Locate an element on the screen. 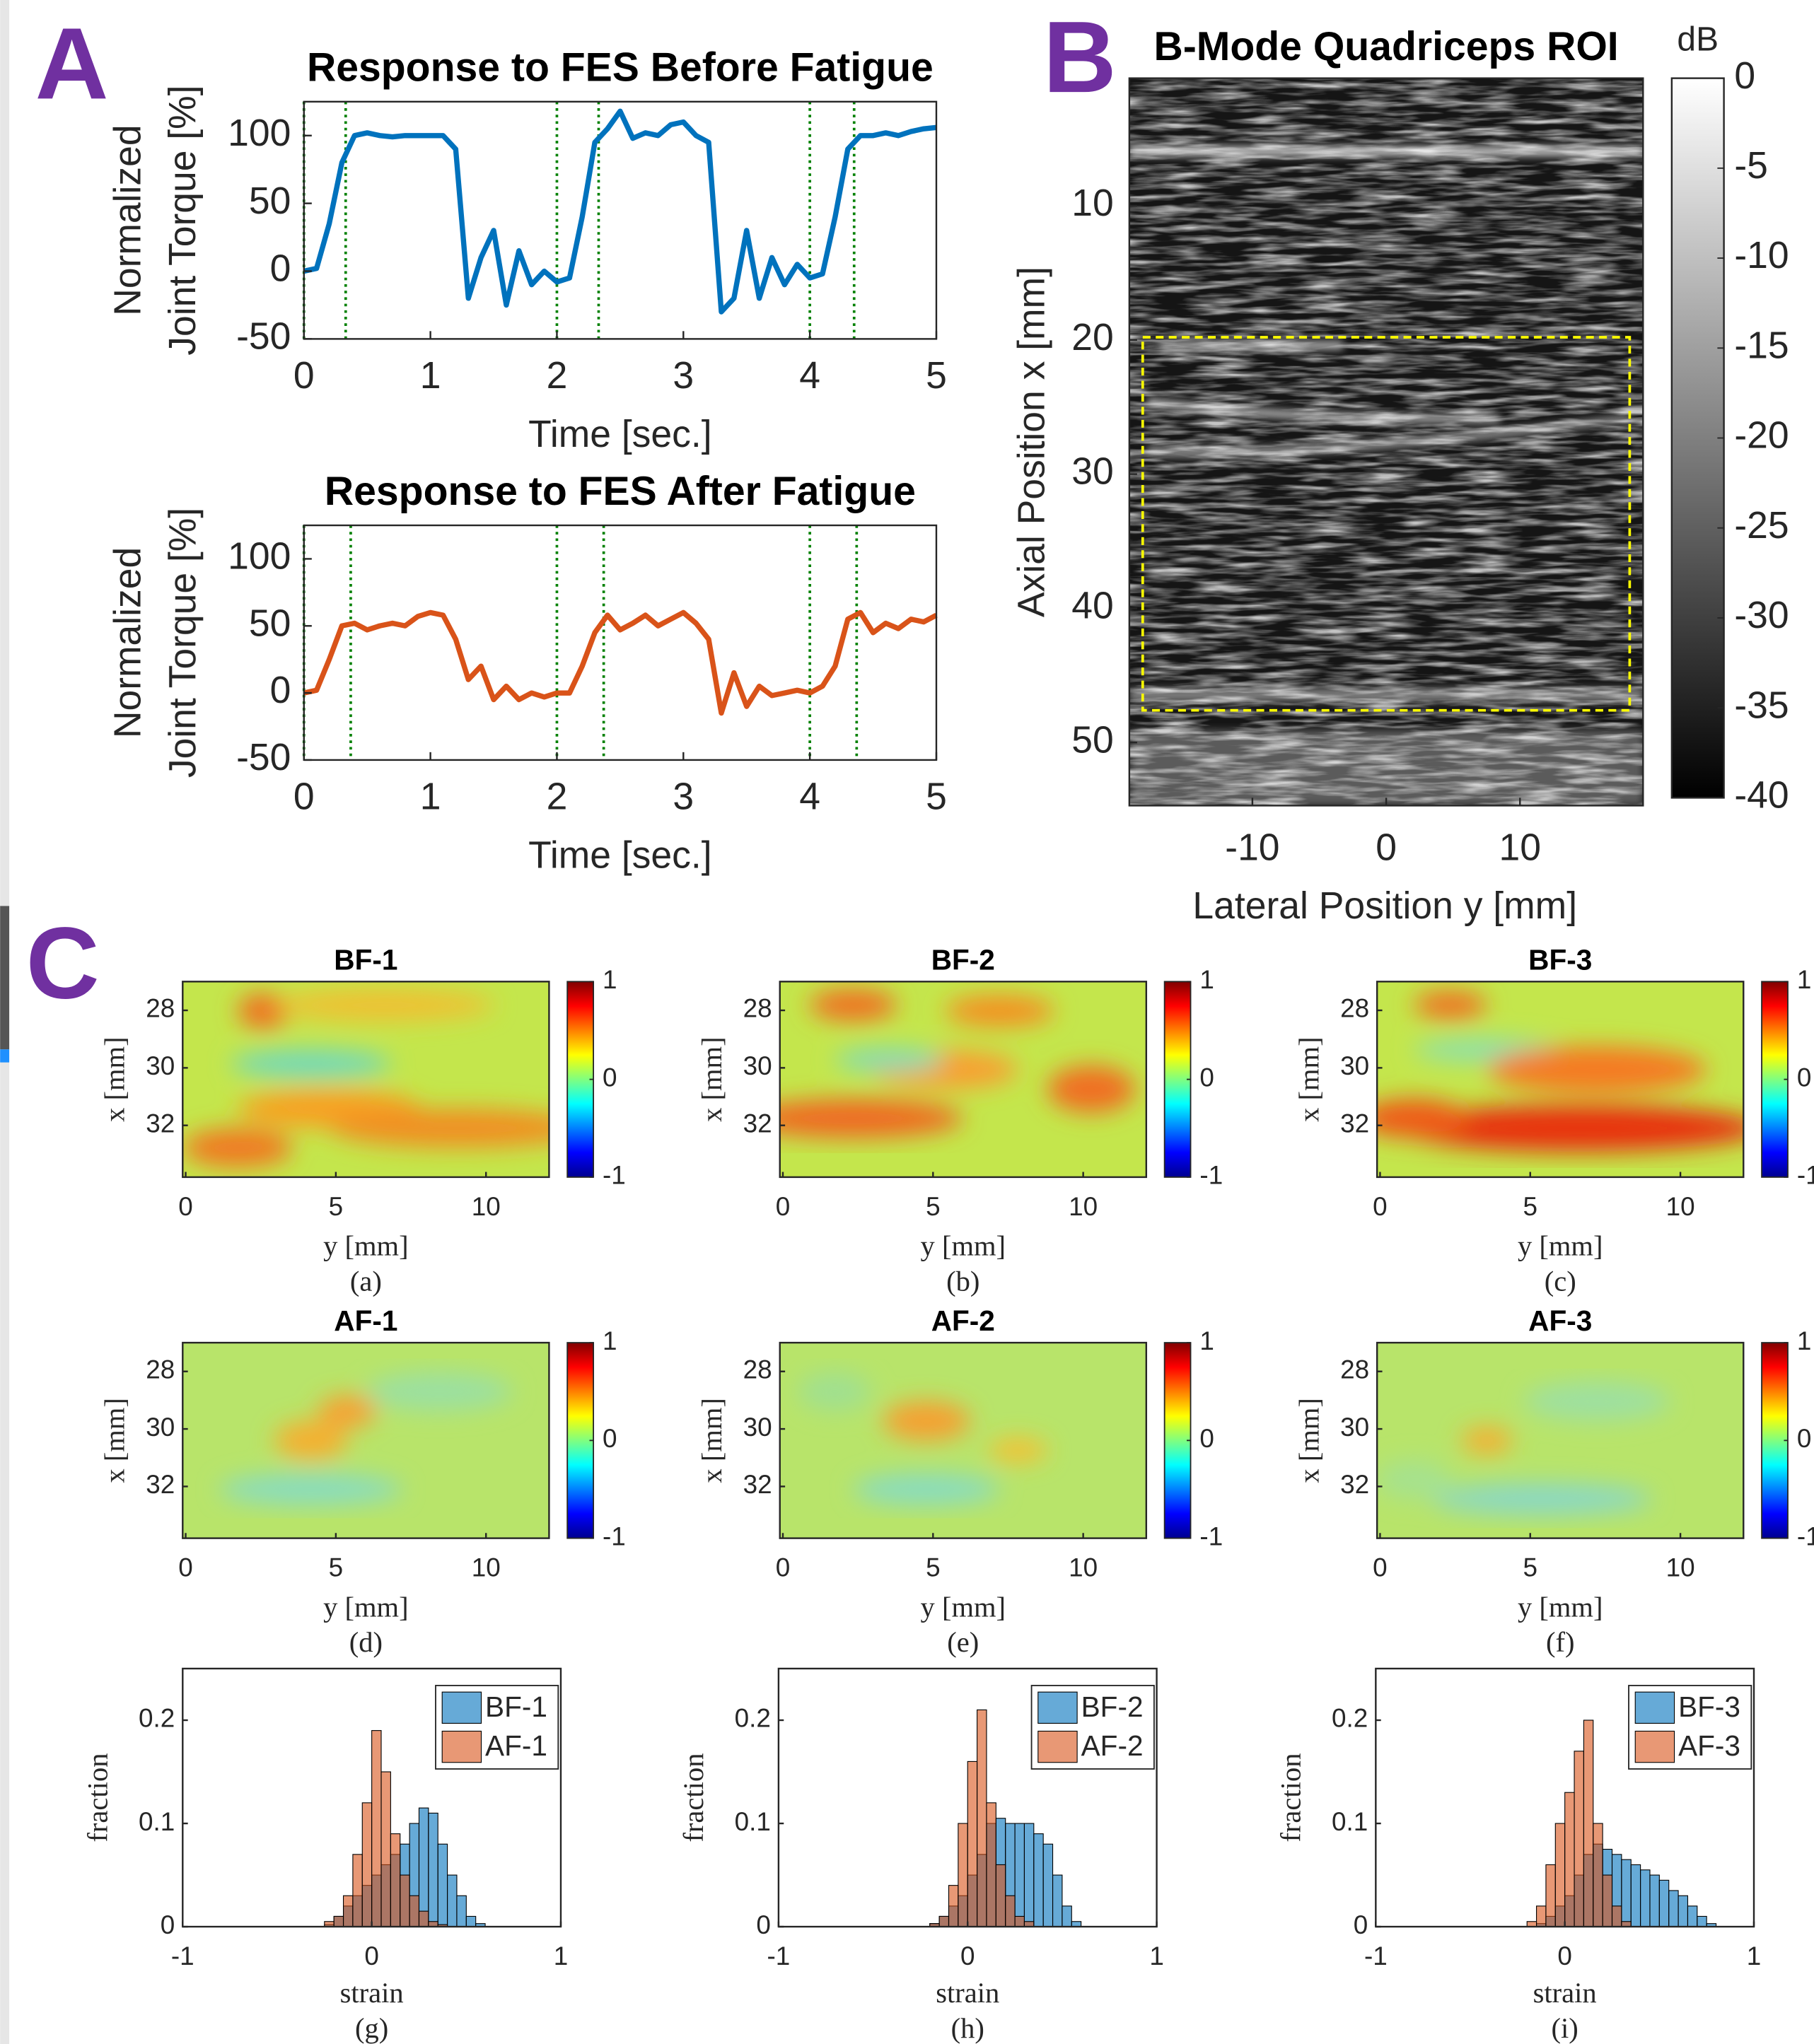 This screenshot has width=1814, height=2044. x-tick-label: -1 is located at coordinates (182, 1955).